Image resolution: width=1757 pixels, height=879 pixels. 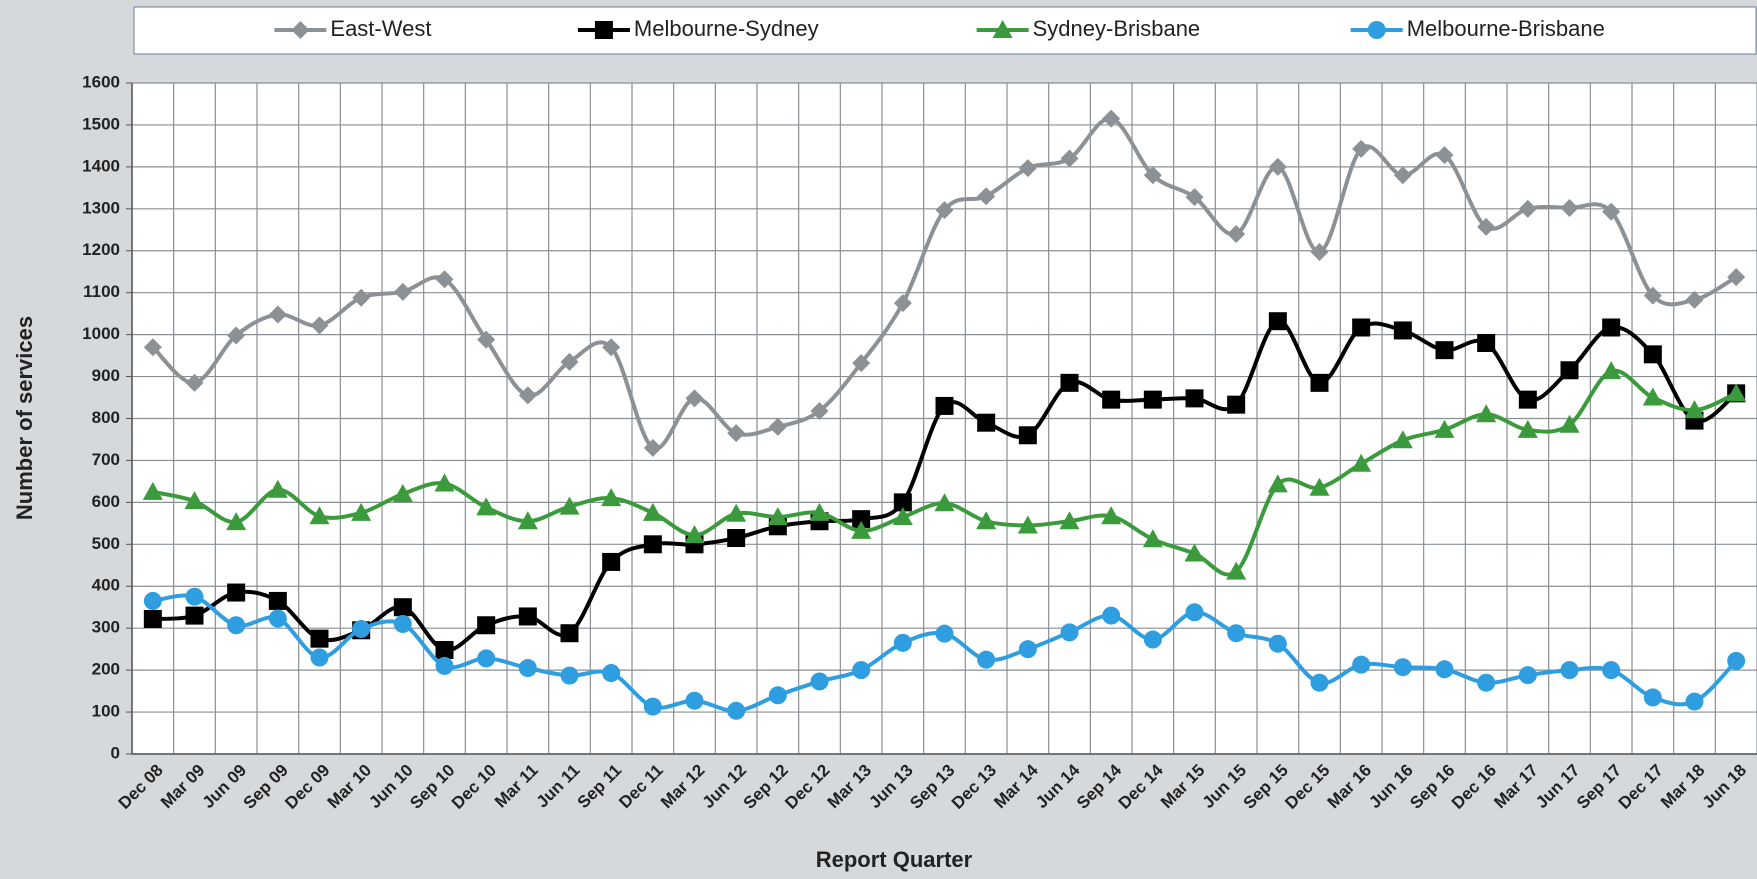 What do you see at coordinates (106, 375) in the screenshot?
I see `y-tick-label: 900` at bounding box center [106, 375].